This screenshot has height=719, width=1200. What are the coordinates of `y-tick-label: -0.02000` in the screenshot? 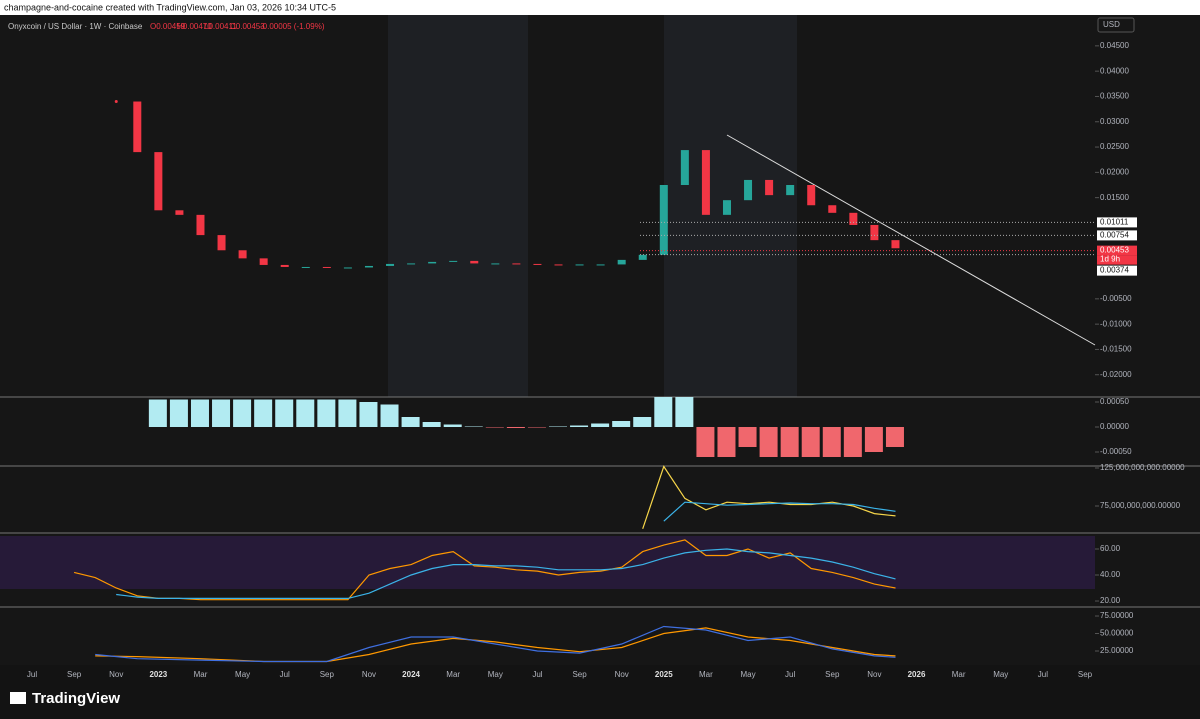 It's located at (1116, 374).